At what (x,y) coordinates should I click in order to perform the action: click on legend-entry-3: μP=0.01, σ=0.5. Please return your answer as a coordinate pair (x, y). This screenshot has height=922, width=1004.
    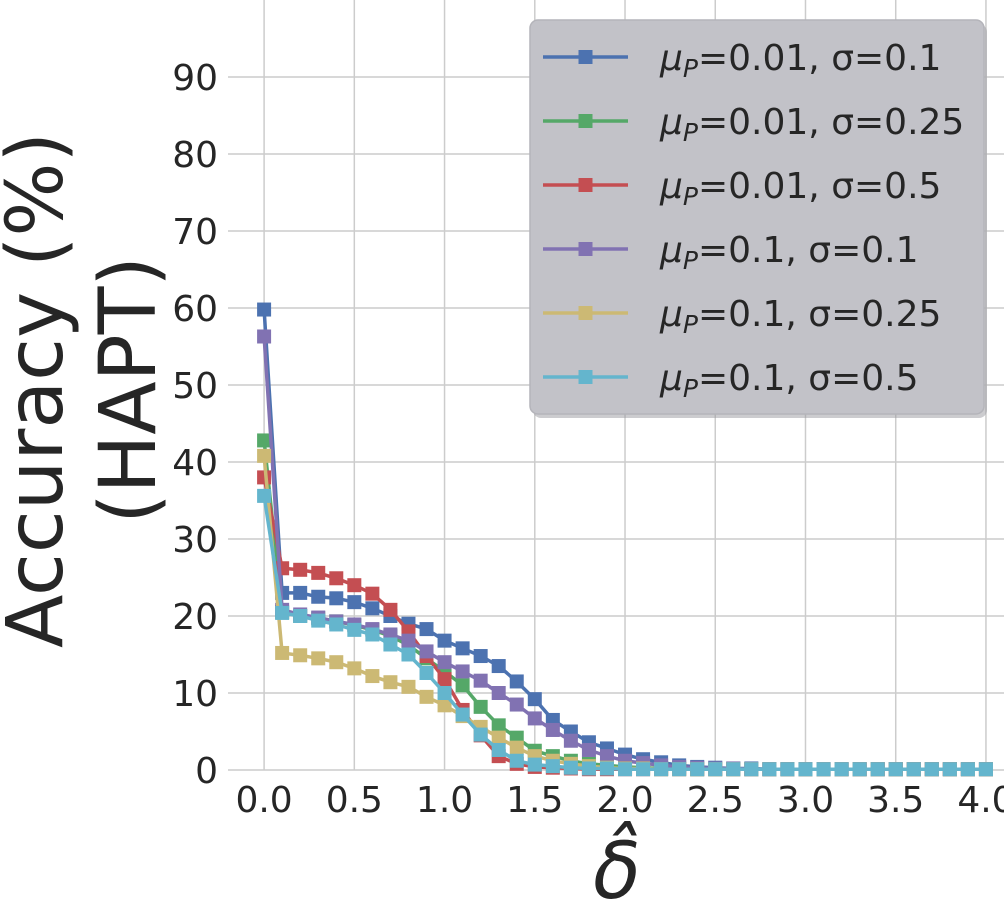
    Looking at the image, I should click on (742, 188).